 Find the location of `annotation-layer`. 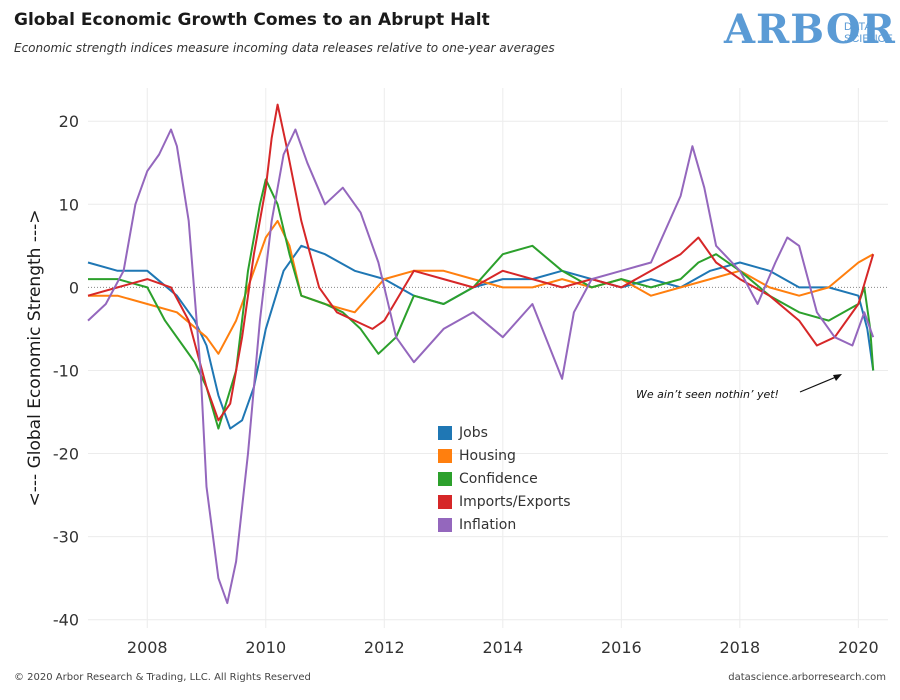

annotation-layer is located at coordinates (820, 383).